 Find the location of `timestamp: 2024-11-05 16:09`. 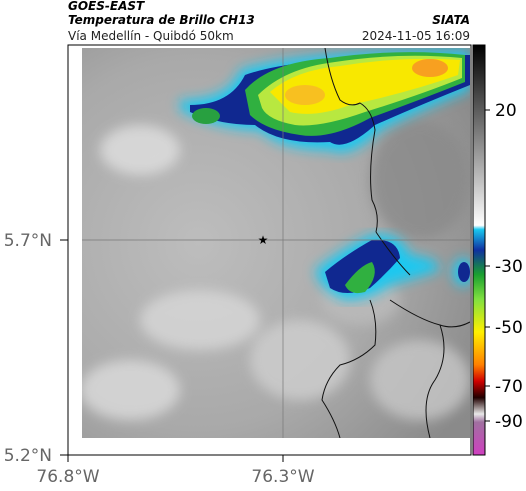

timestamp: 2024-11-05 16:09 is located at coordinates (416, 36).